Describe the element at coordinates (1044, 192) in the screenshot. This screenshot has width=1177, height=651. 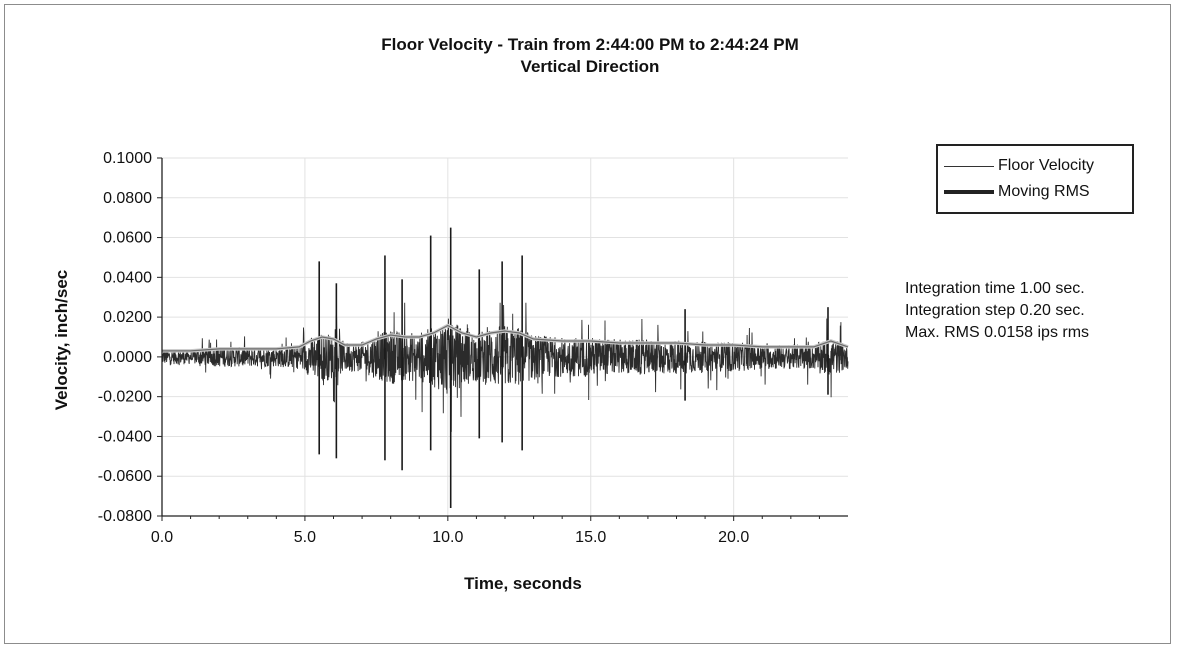
I see `legend-label-moving-rms: Moving RMS` at that location.